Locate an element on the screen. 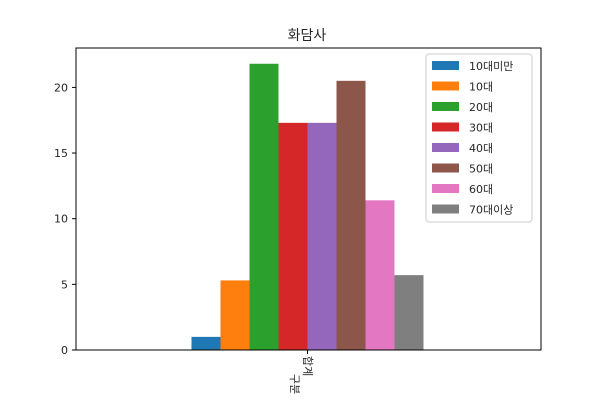 The image size is (600, 400). legend: 10대미만 10대 20대 30대 40대 50대 60대 70대이상 is located at coordinates (479, 138).